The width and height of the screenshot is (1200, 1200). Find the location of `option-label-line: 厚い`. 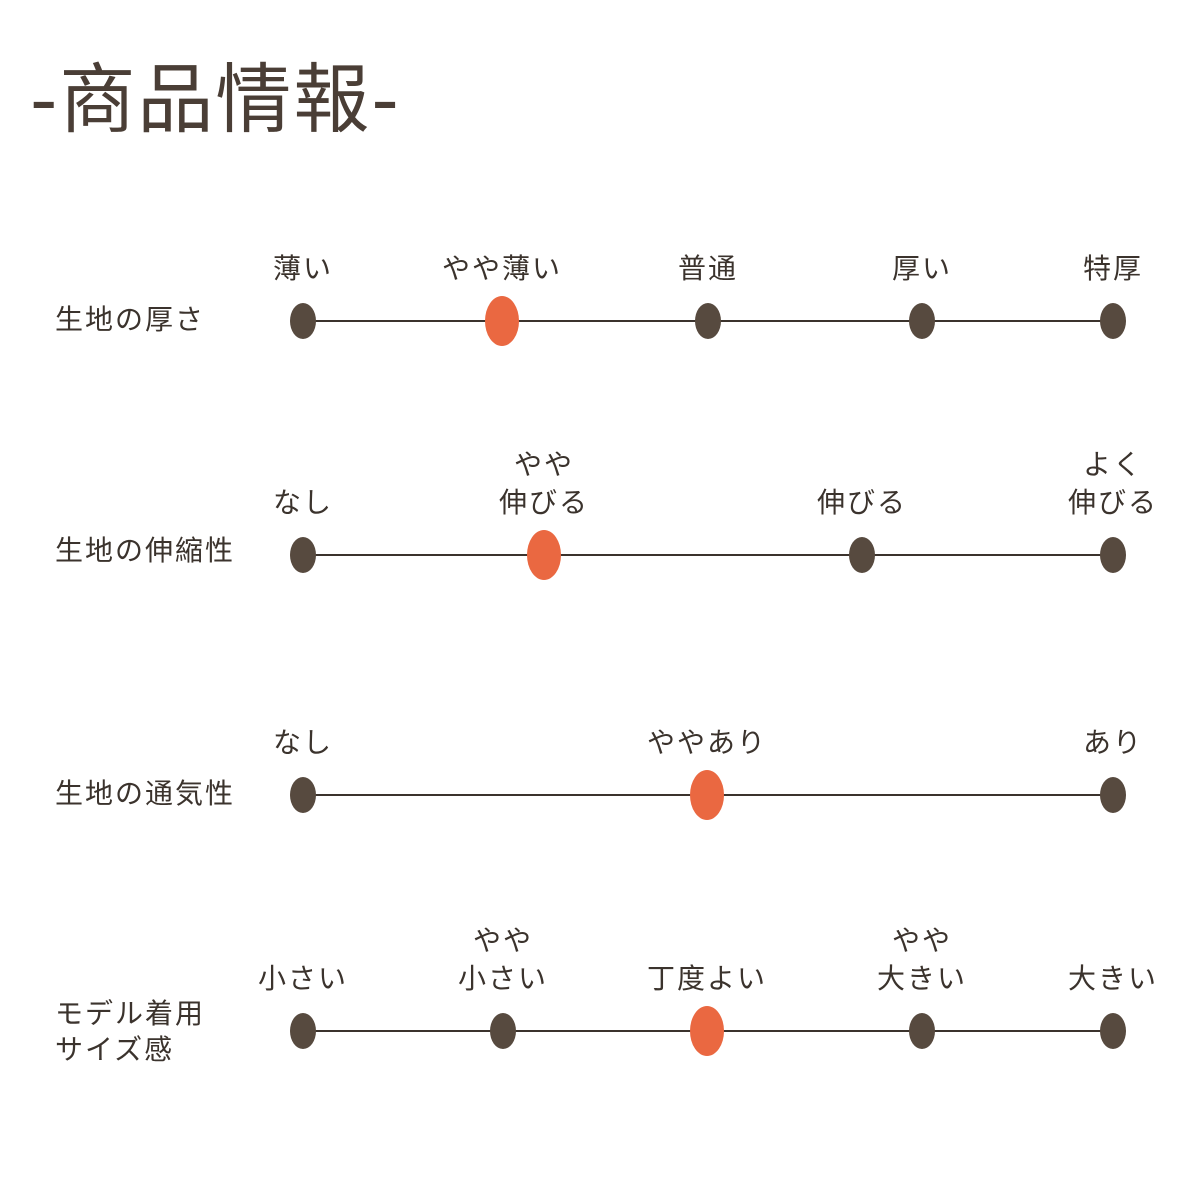

option-label-line: 厚い is located at coordinates (922, 268).